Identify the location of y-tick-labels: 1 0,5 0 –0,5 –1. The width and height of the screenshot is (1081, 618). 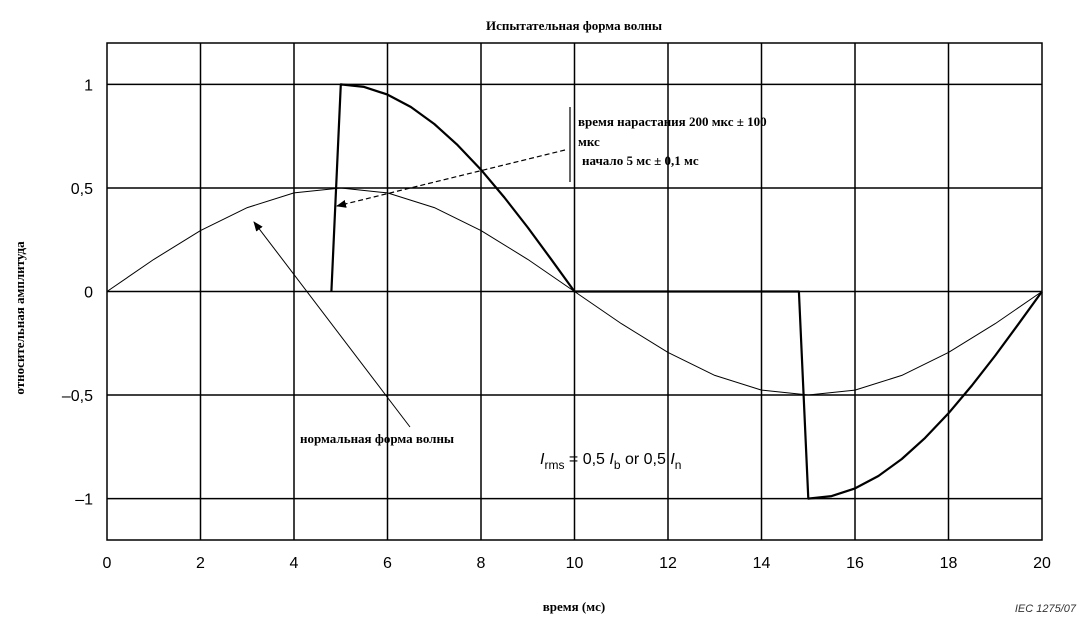
(77, 292).